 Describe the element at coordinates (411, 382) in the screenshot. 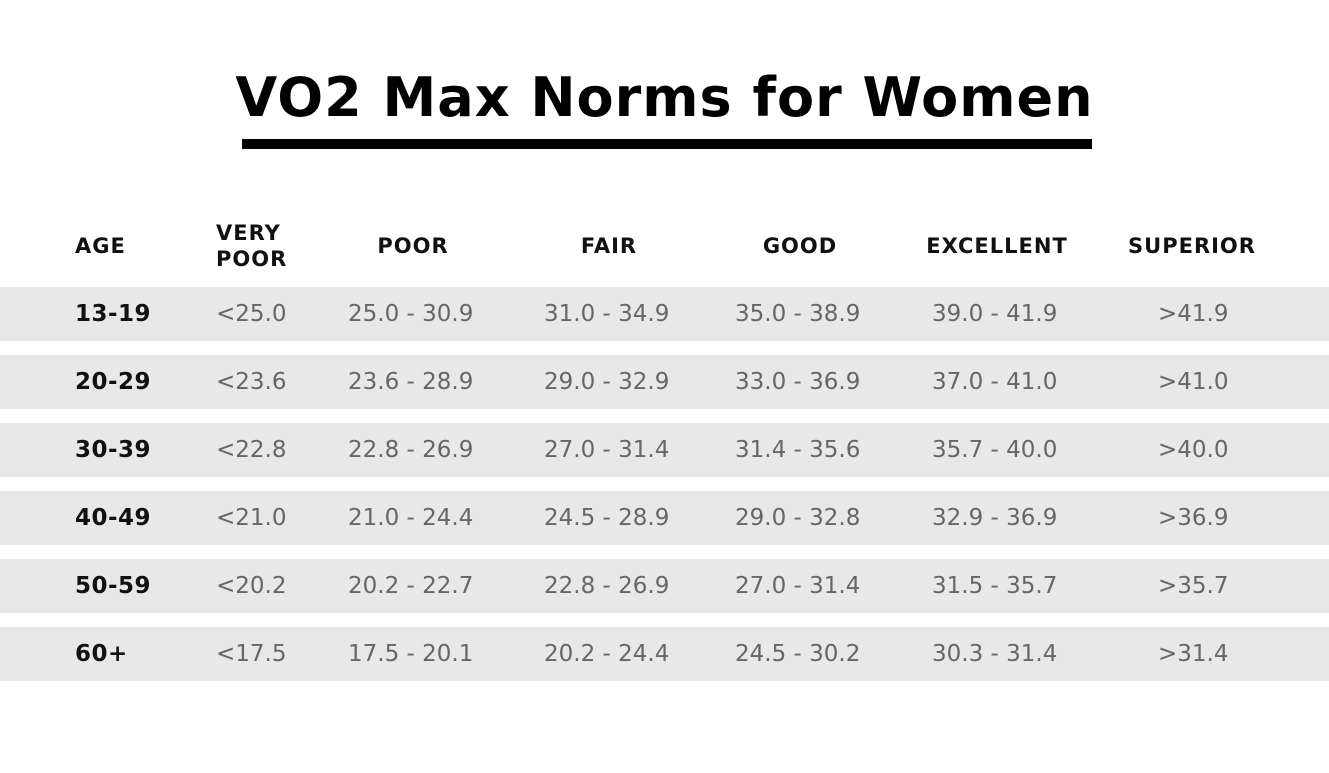

I see `cell-poor: 23.6 - 28.9` at that location.